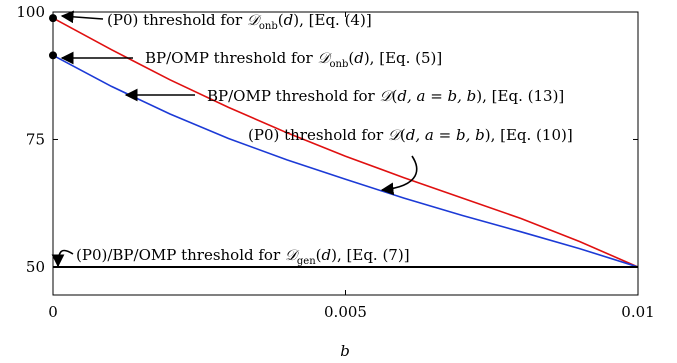  What do you see at coordinates (53, 37) in the screenshot?
I see `marker-layer` at bounding box center [53, 37].